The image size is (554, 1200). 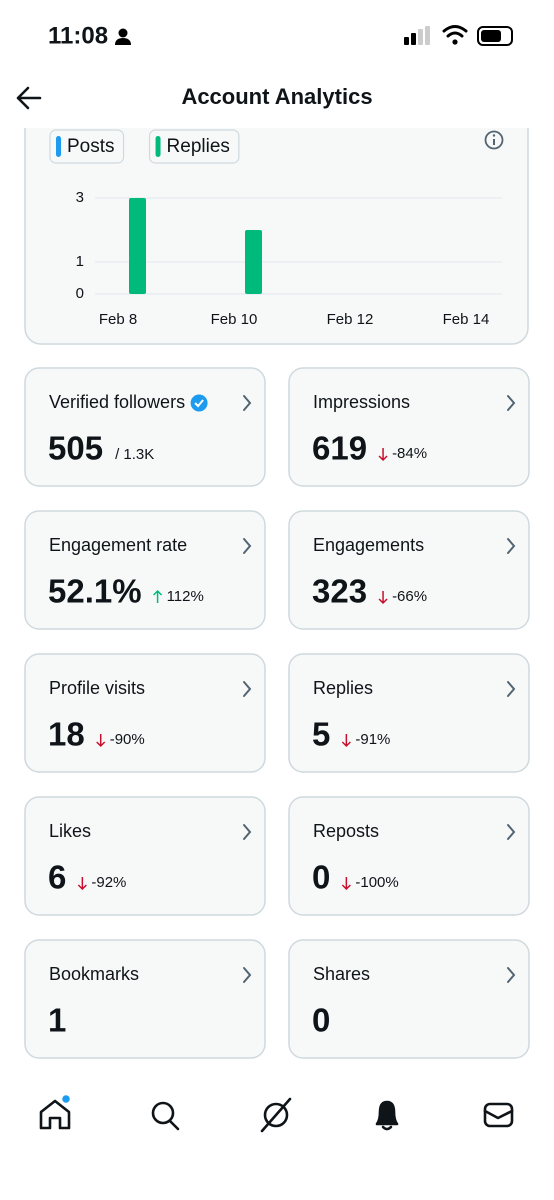 I want to click on legend-item: Replies, so click(x=194, y=146).